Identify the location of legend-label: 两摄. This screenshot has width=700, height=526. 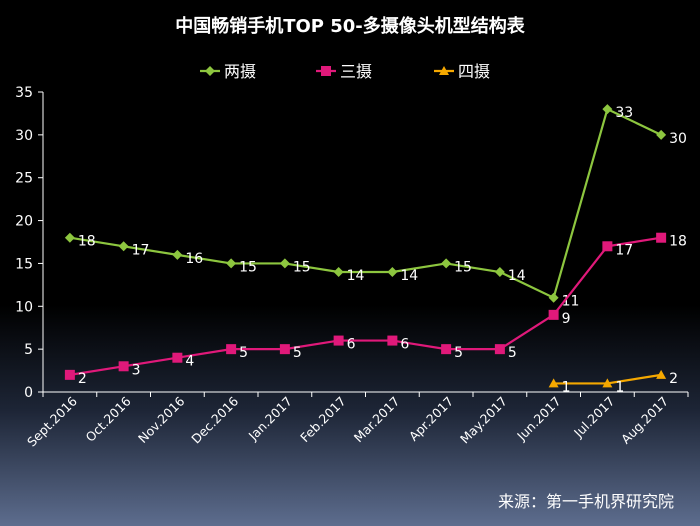
(240, 71).